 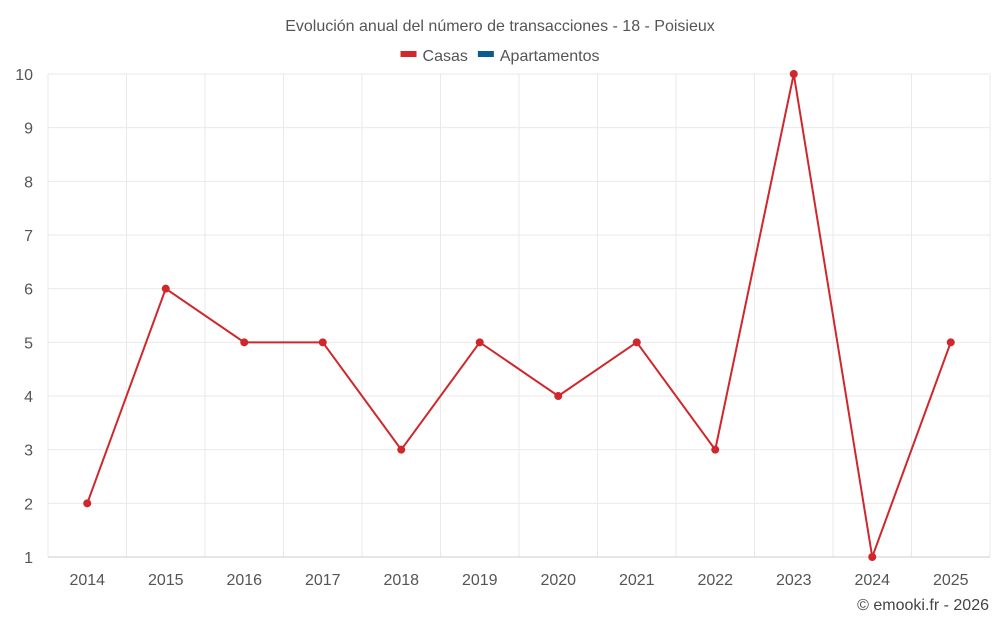 What do you see at coordinates (715, 580) in the screenshot?
I see `x-tick-label: 2022` at bounding box center [715, 580].